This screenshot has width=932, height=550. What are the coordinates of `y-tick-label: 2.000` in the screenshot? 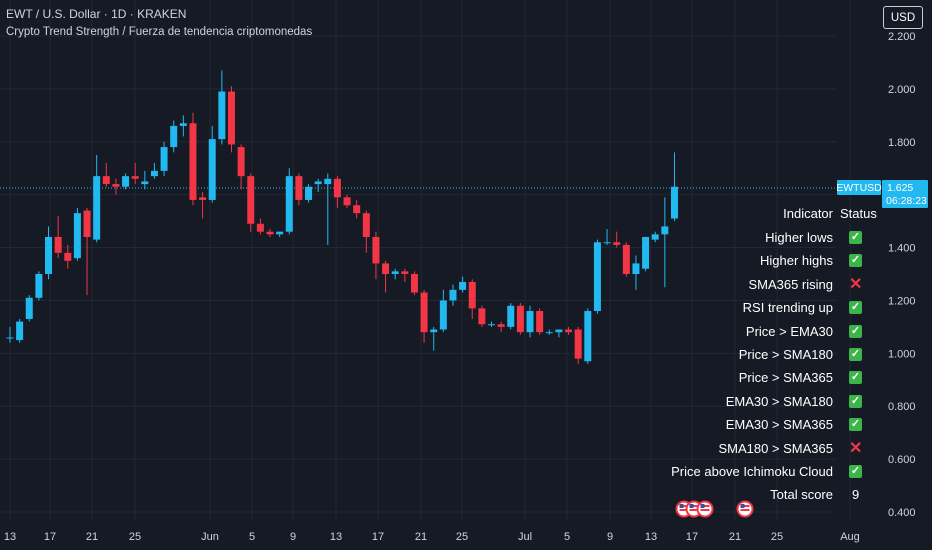 It's located at (902, 90).